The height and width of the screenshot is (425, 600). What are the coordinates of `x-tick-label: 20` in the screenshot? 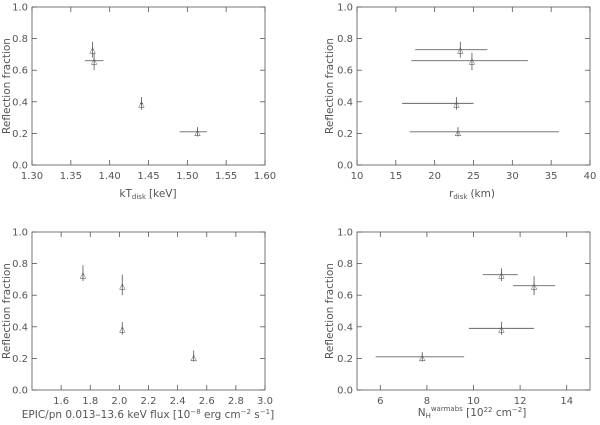 It's located at (434, 176).